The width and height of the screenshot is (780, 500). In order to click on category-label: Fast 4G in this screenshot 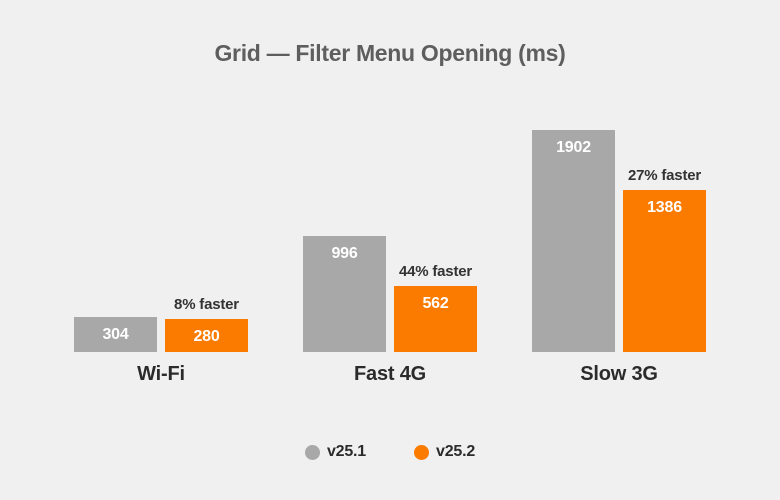, I will do `click(390, 374)`.